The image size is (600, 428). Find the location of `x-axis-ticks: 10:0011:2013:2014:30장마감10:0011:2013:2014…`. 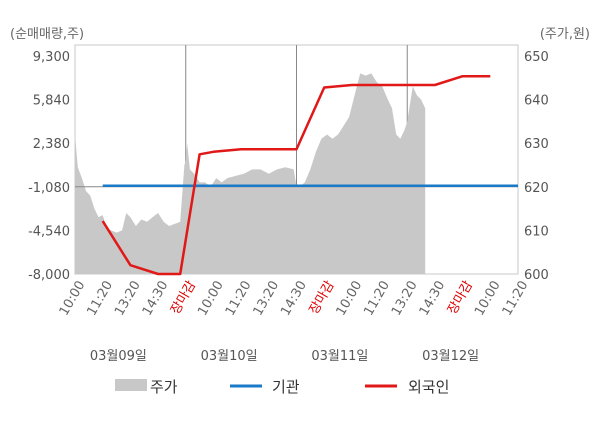

x-axis-ticks: 10:0011:2013:2014:30장마감10:0011:2013:2014… is located at coordinates (294, 298).